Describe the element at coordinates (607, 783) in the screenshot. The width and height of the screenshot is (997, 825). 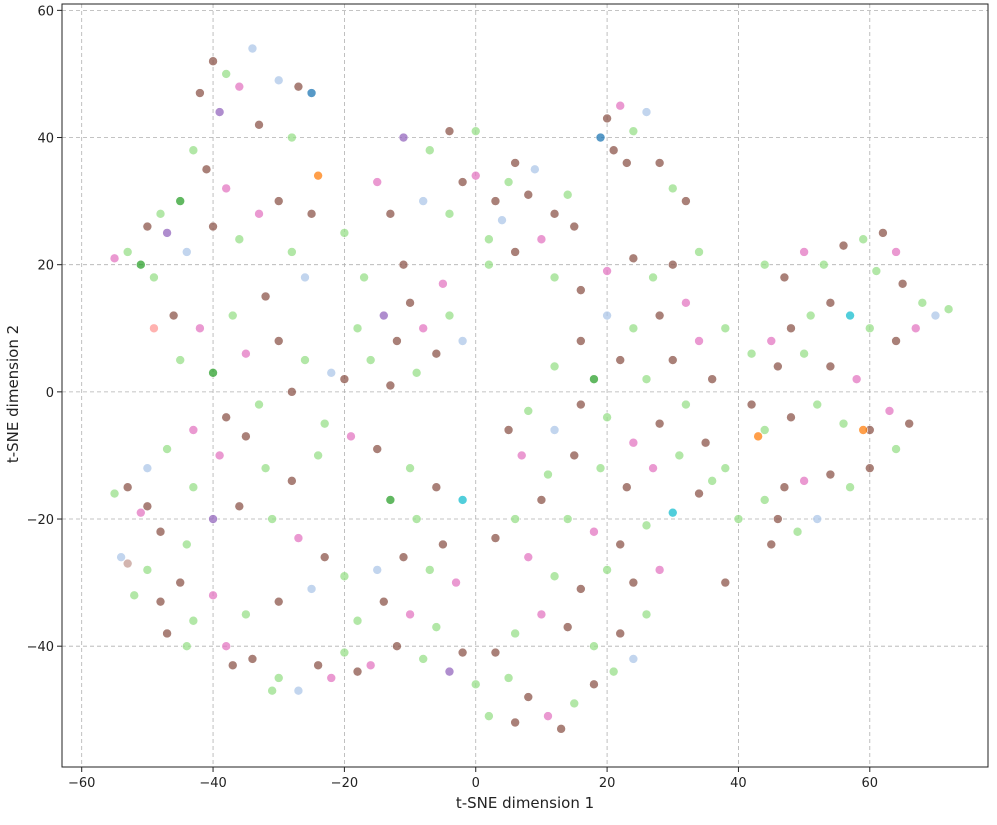
I see `x-tick-label: 20` at that location.